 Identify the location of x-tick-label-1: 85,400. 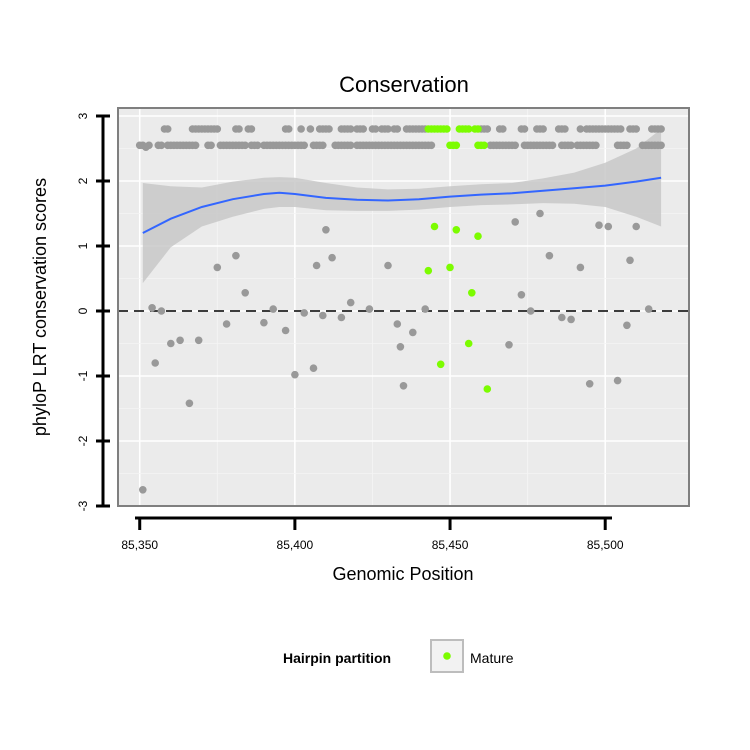
(295, 545).